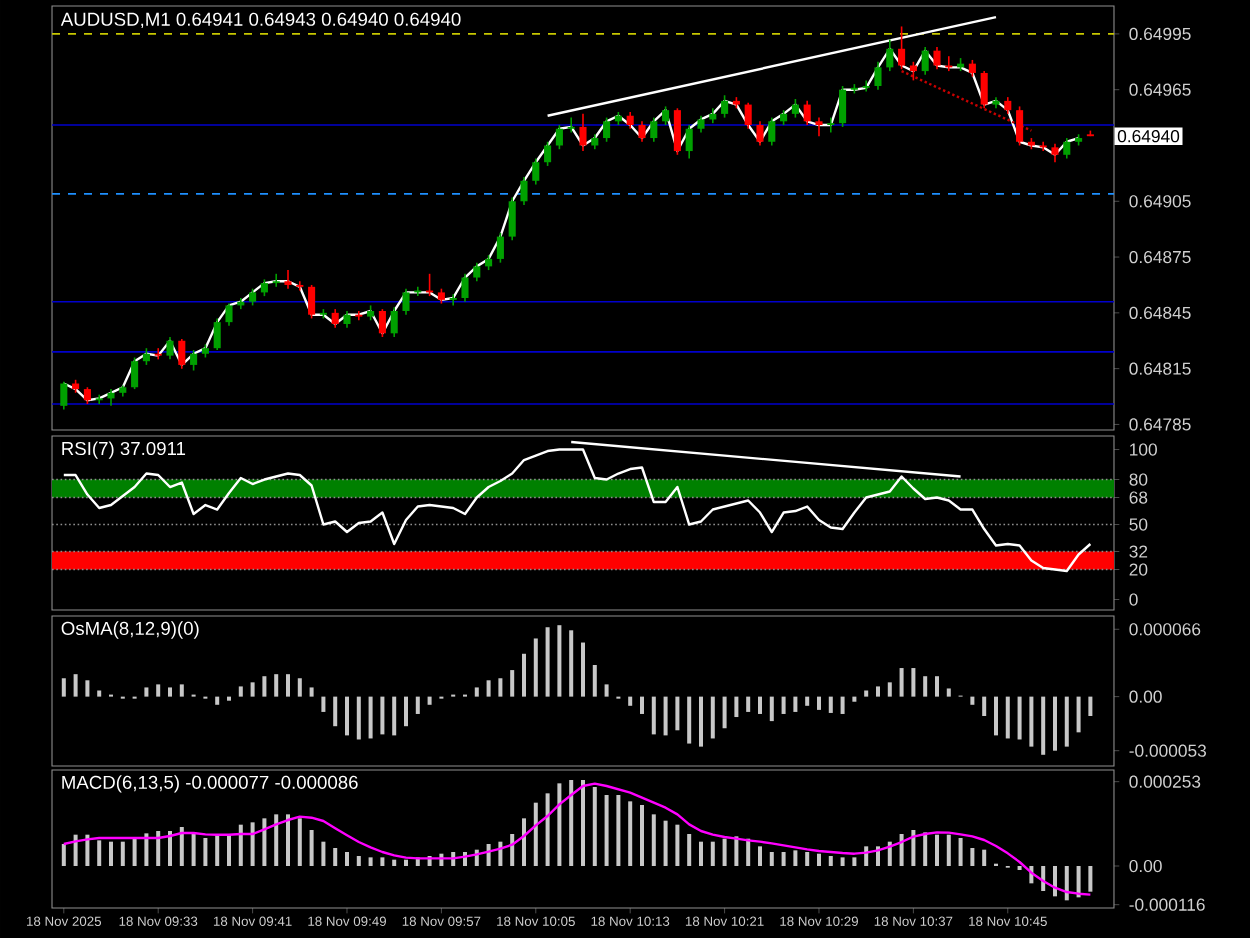 This screenshot has width=1250, height=938. I want to click on y-tick-label: -0.000053, so click(1168, 750).